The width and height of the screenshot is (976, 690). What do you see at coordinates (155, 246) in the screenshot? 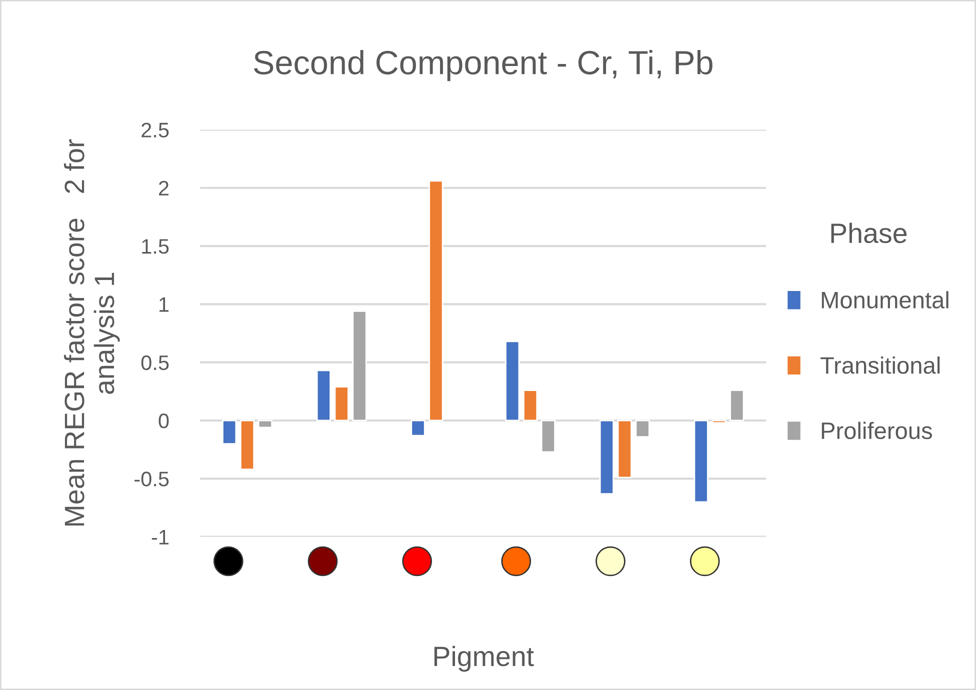
I see `y-tick-label: 1.5` at bounding box center [155, 246].